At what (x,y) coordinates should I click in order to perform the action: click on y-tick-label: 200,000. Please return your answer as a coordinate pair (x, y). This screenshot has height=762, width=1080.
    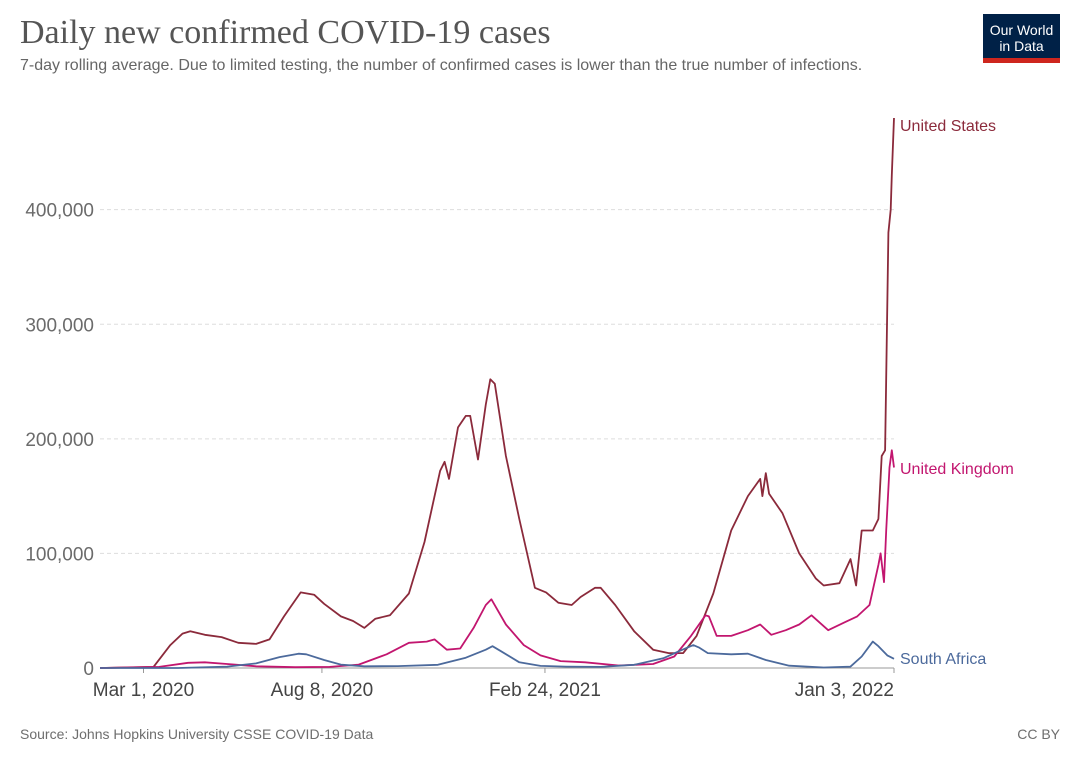
    Looking at the image, I should click on (59, 440).